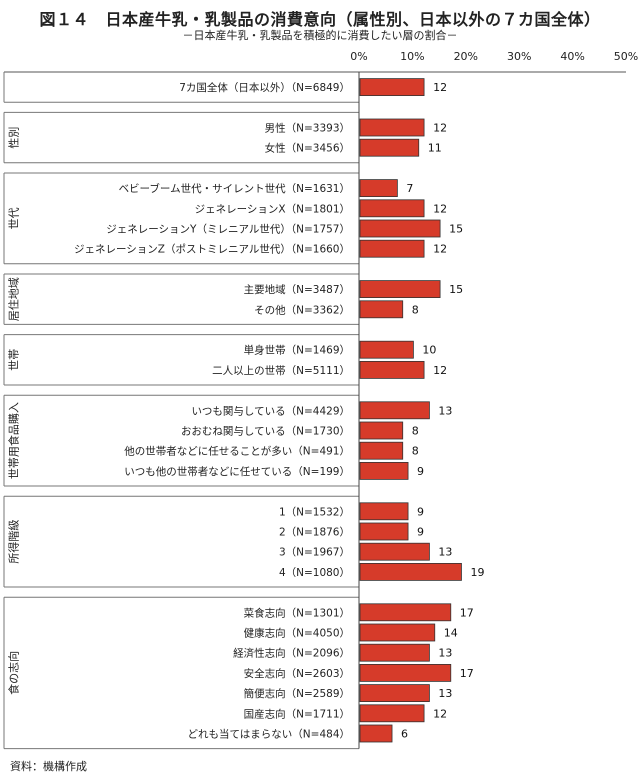 The image size is (640, 778). I want to click on x-tick-label: 50%, so click(626, 56).